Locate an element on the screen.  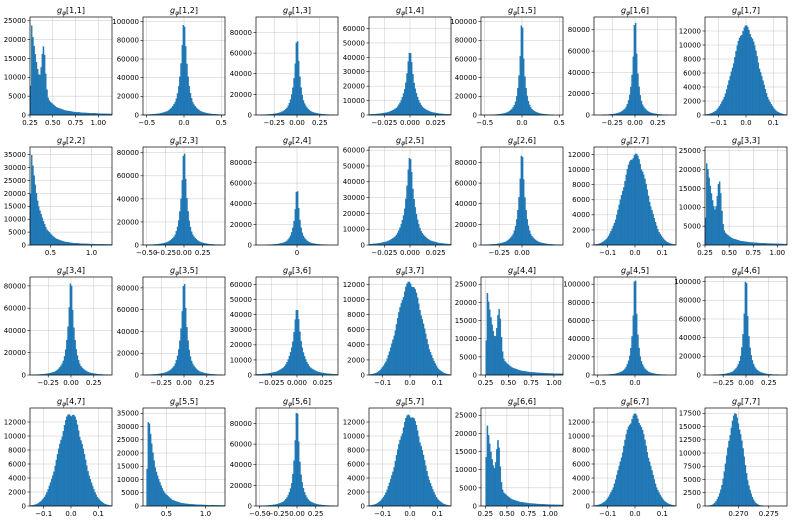
y-tick-label: 12000 is located at coordinates (579, 422).